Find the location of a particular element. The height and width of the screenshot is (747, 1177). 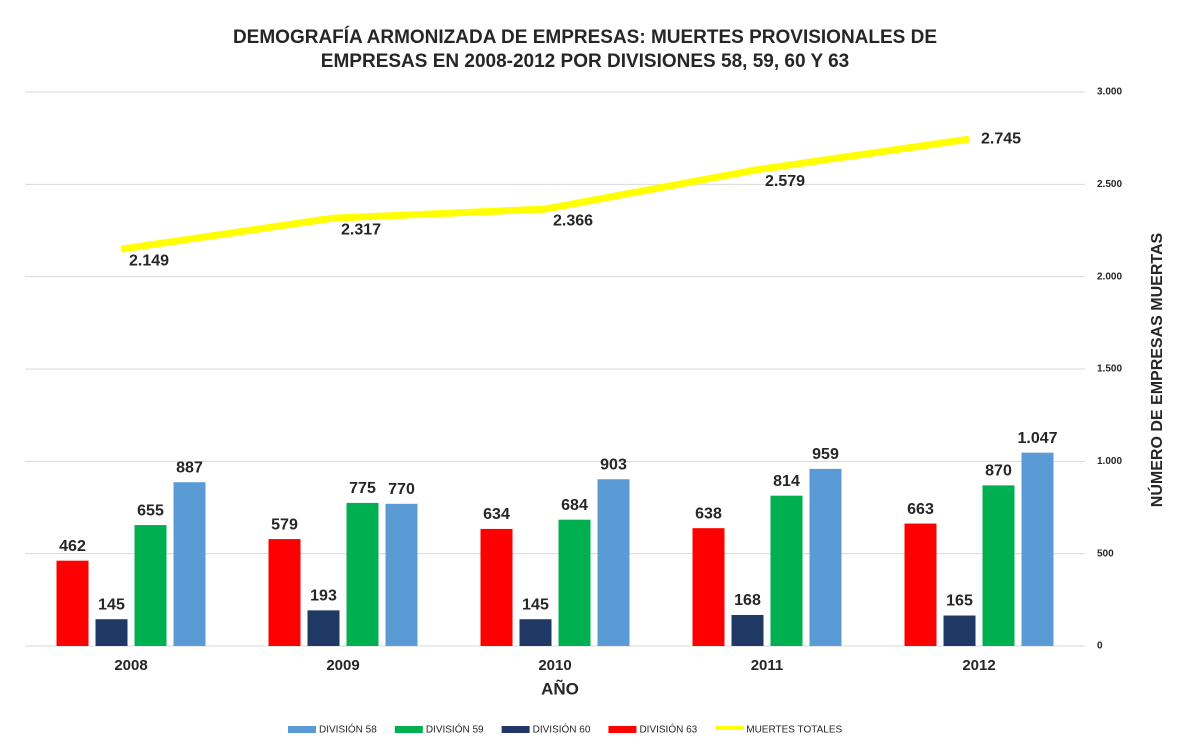

y-tick-label: 500 is located at coordinates (1105, 553).